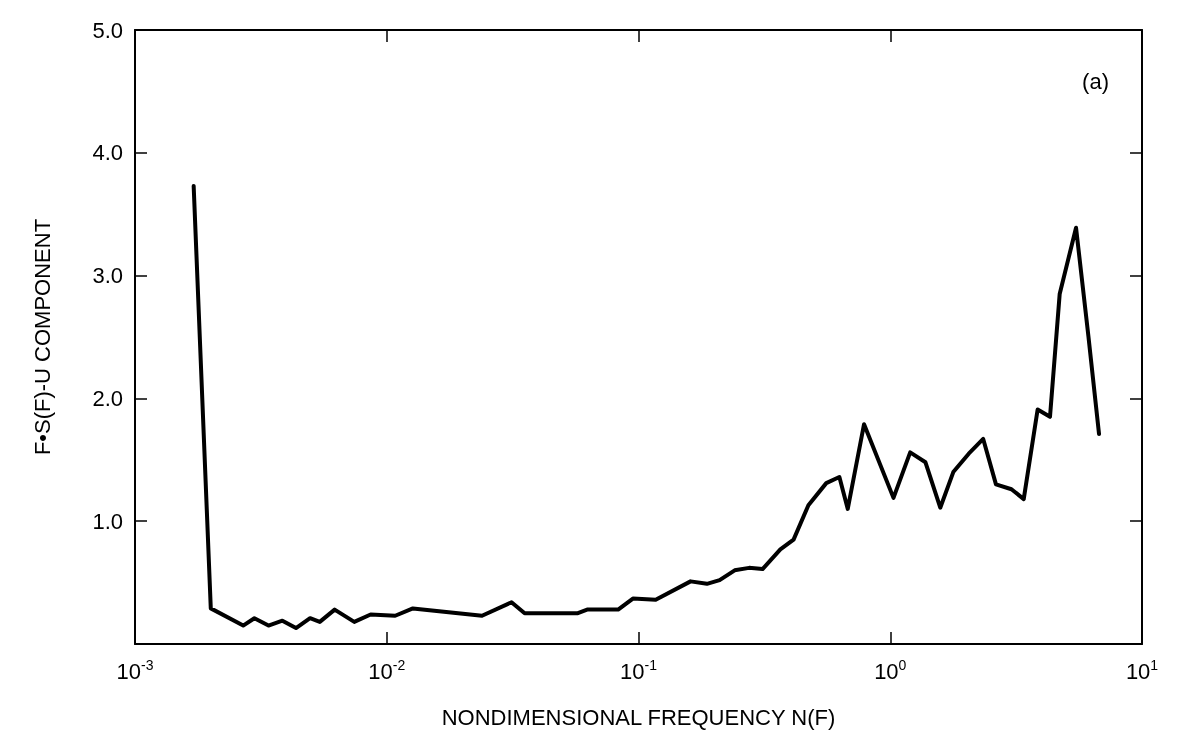 The width and height of the screenshot is (1177, 754). What do you see at coordinates (107, 276) in the screenshot?
I see `y-tick-label: 3.0` at bounding box center [107, 276].